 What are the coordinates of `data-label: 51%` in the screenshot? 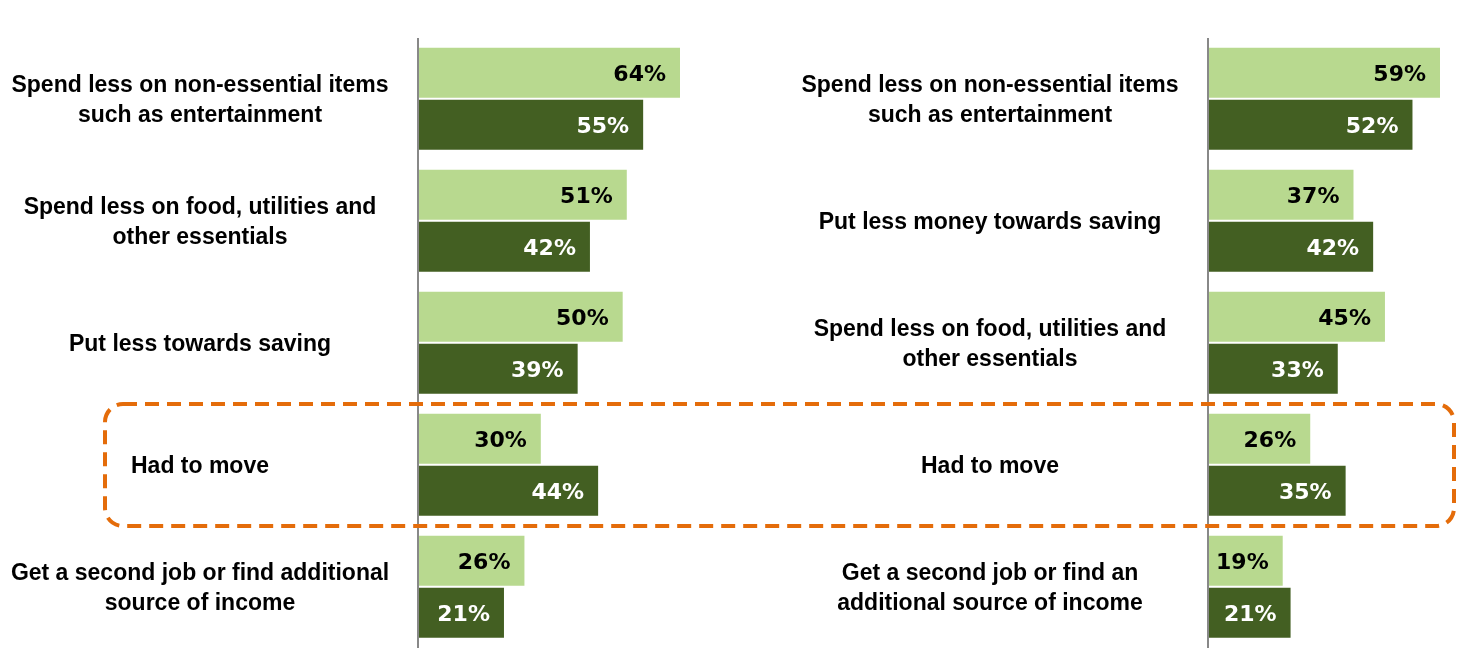 It's located at (586, 195).